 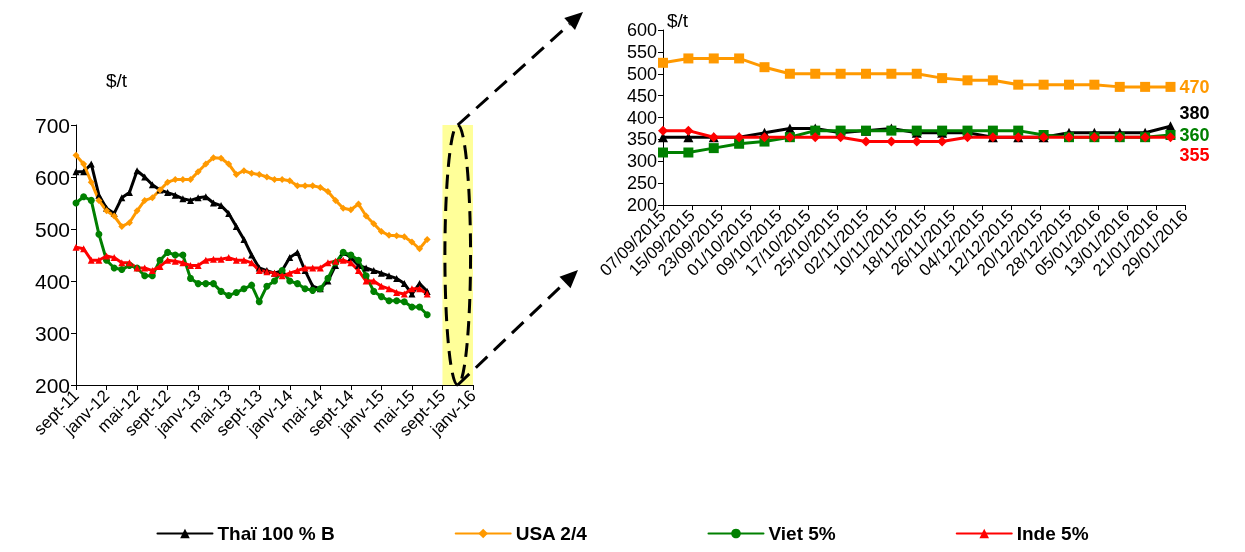 I want to click on y-tick-label: 250, so click(x=641, y=183).